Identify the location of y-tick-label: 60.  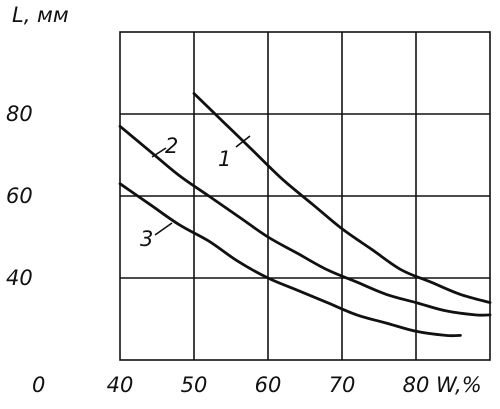
(19, 196).